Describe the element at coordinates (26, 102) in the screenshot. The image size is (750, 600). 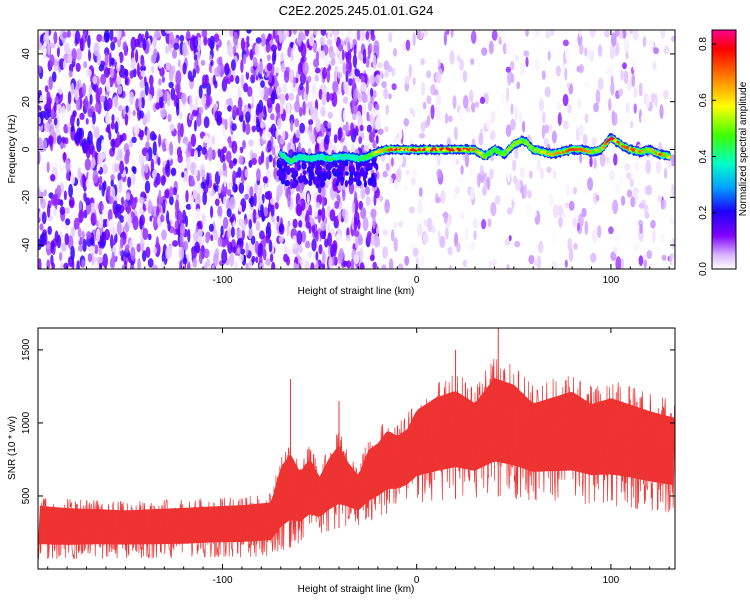
I see `y-tick-label: 20` at that location.